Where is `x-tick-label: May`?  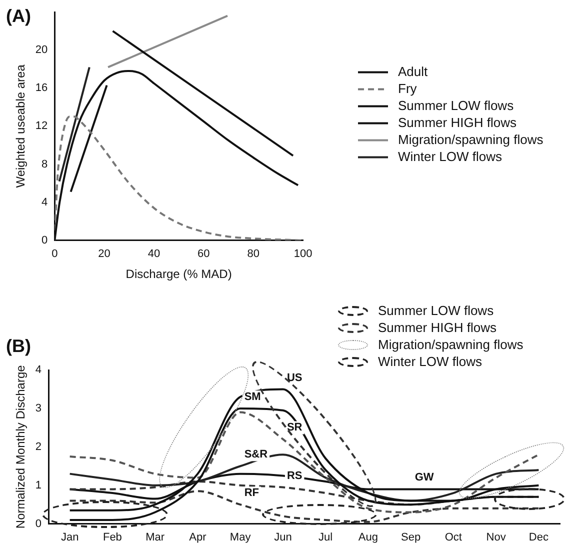 x-tick-label: May is located at coordinates (241, 537).